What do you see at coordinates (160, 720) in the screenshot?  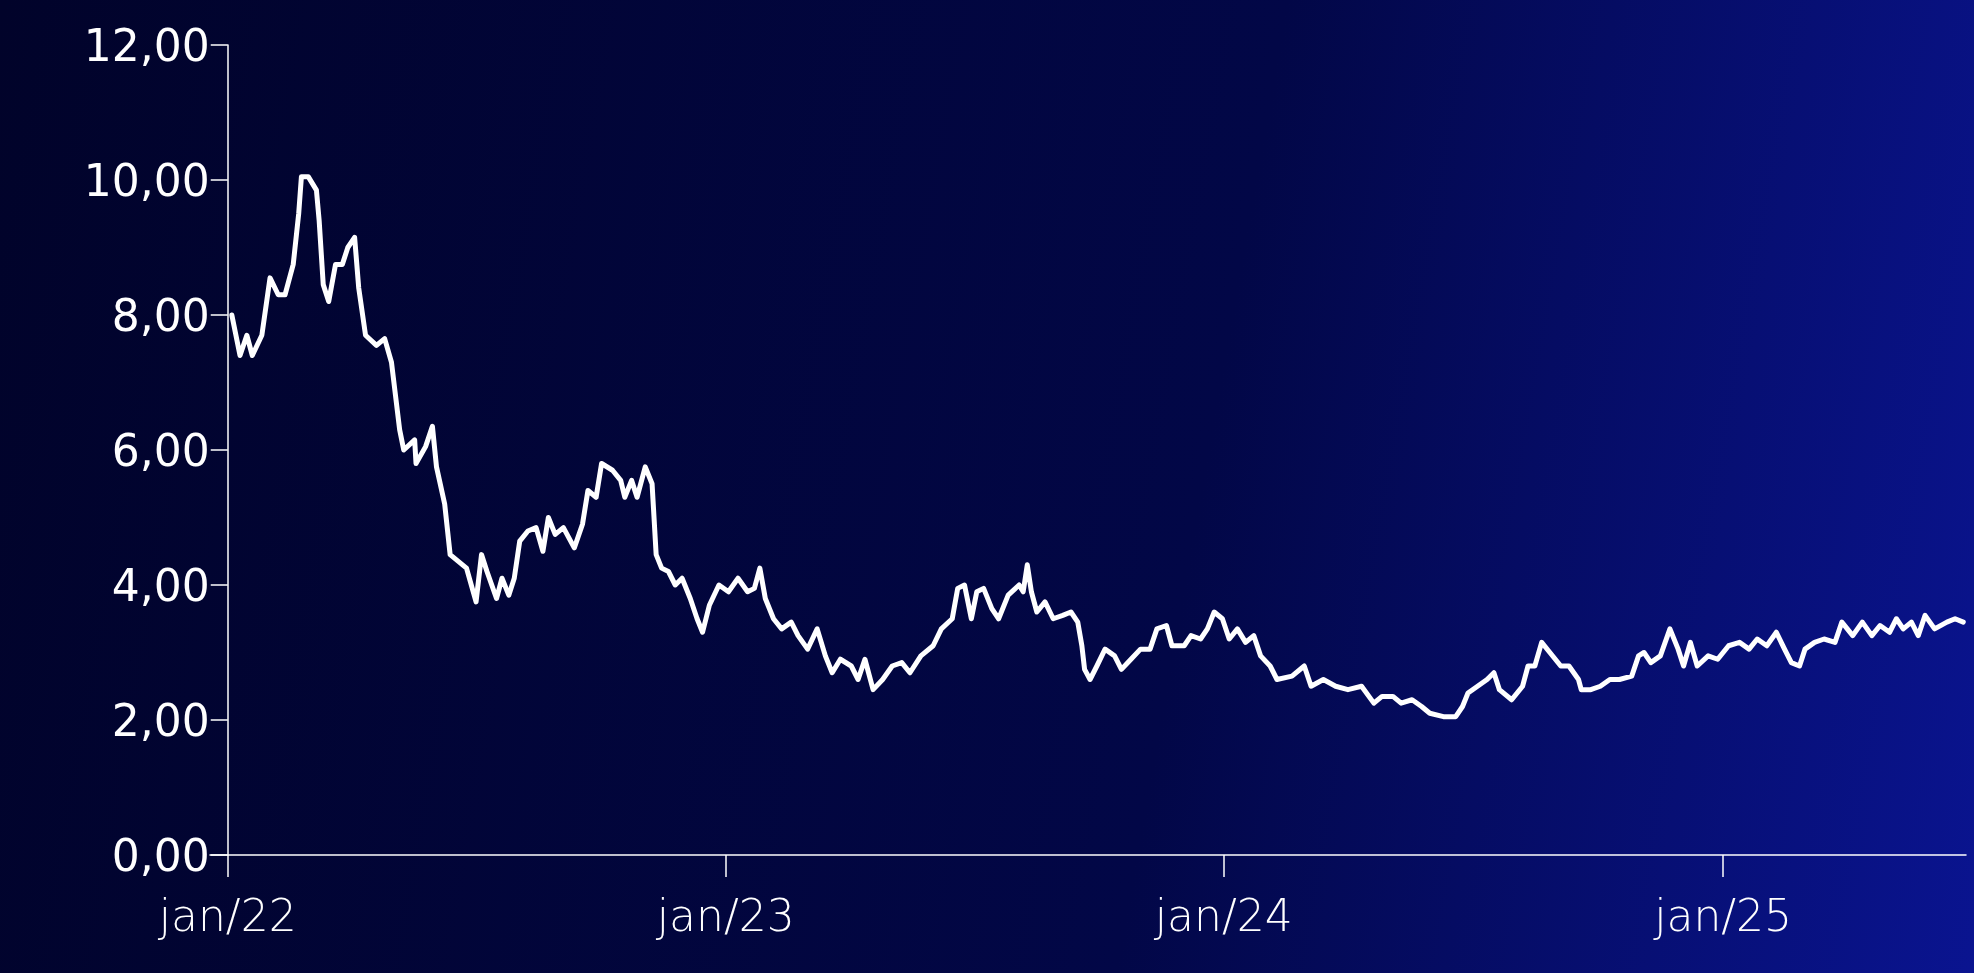 I see `y-tick-label: 2,00` at bounding box center [160, 720].